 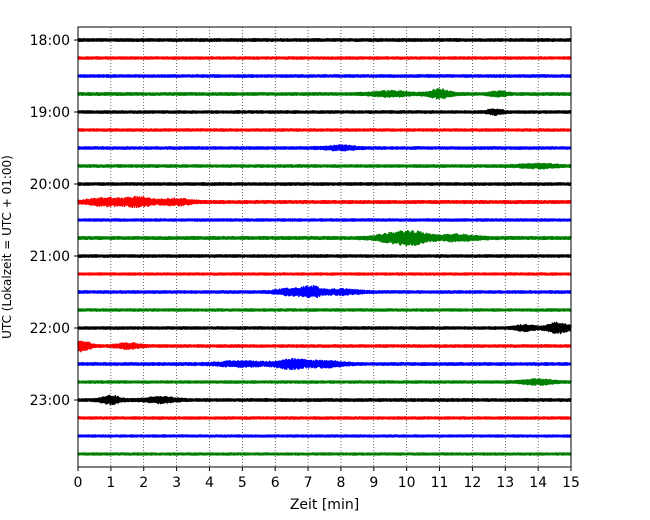 What do you see at coordinates (50, 113) in the screenshot?
I see `y-tick-label: 19:00` at bounding box center [50, 113].